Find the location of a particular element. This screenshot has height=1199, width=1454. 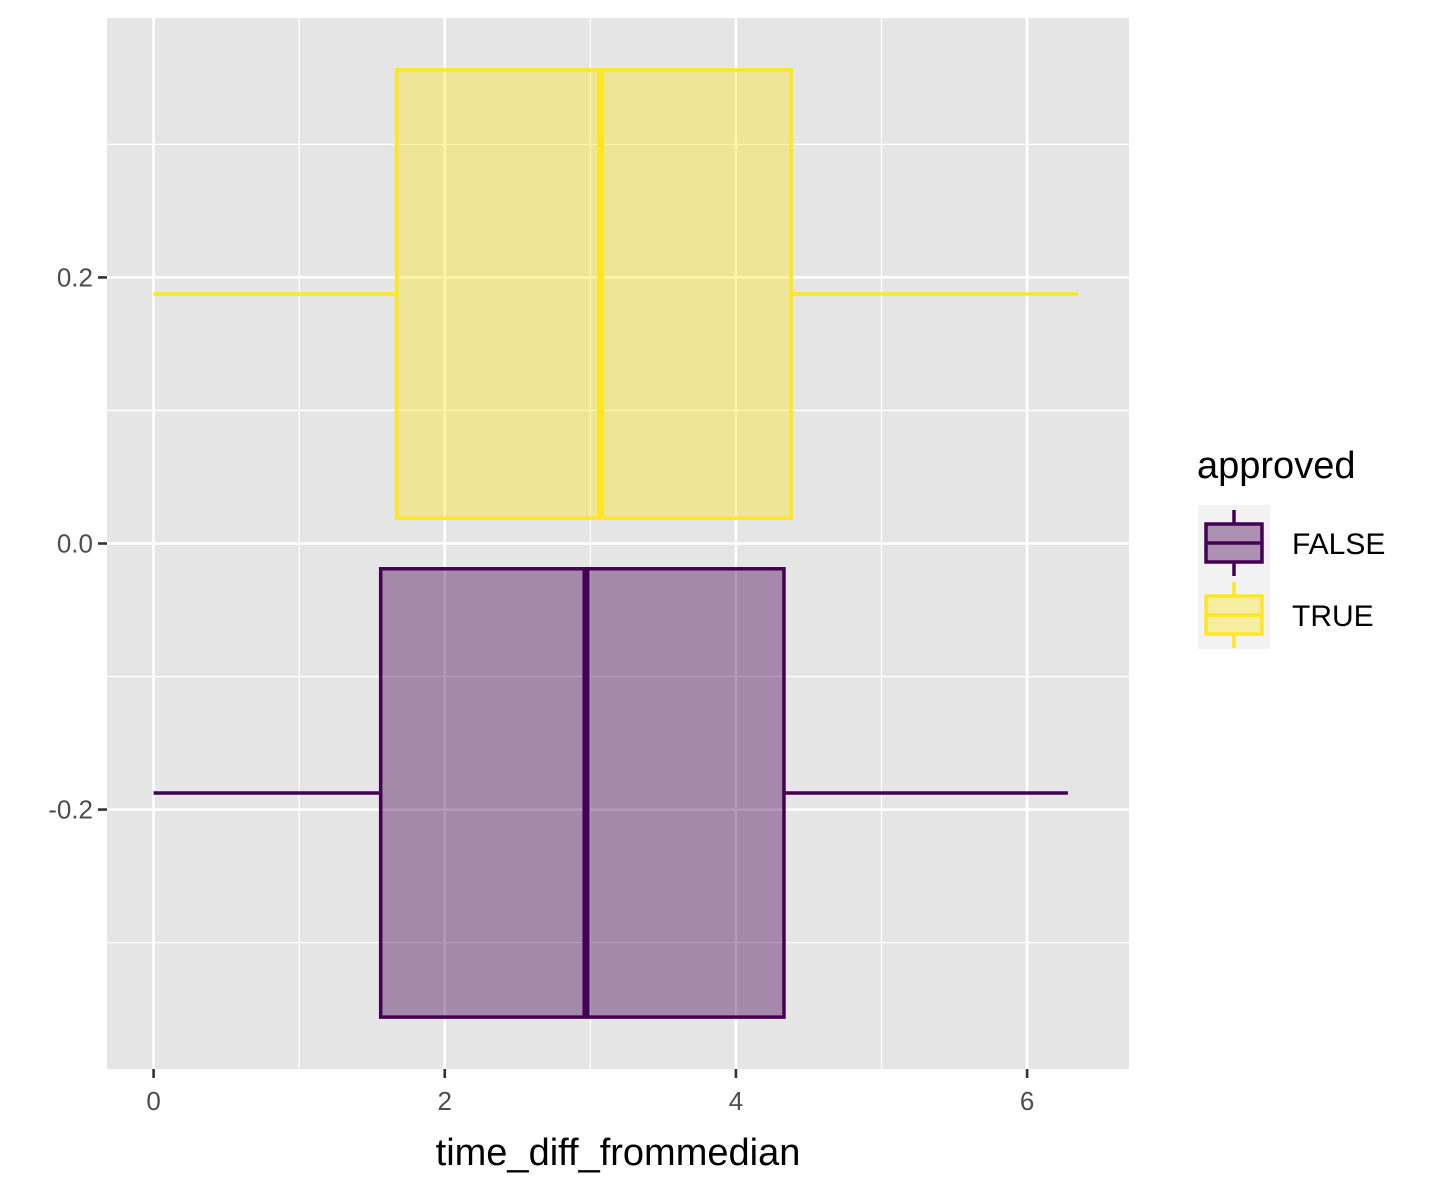

legend-key-background is located at coordinates (1234, 577).